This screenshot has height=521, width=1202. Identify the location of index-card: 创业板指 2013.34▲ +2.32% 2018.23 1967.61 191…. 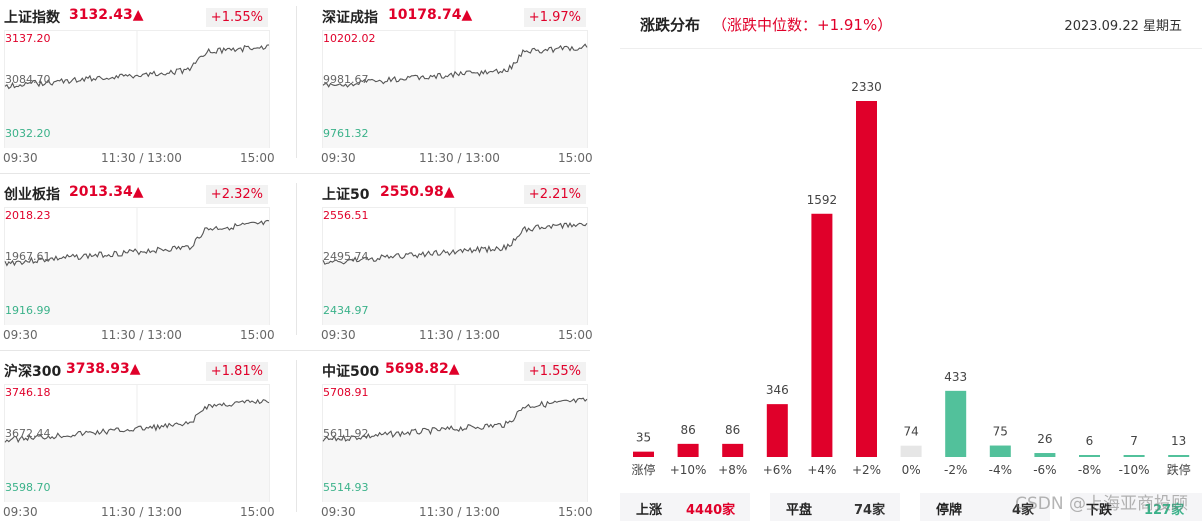
(137, 262).